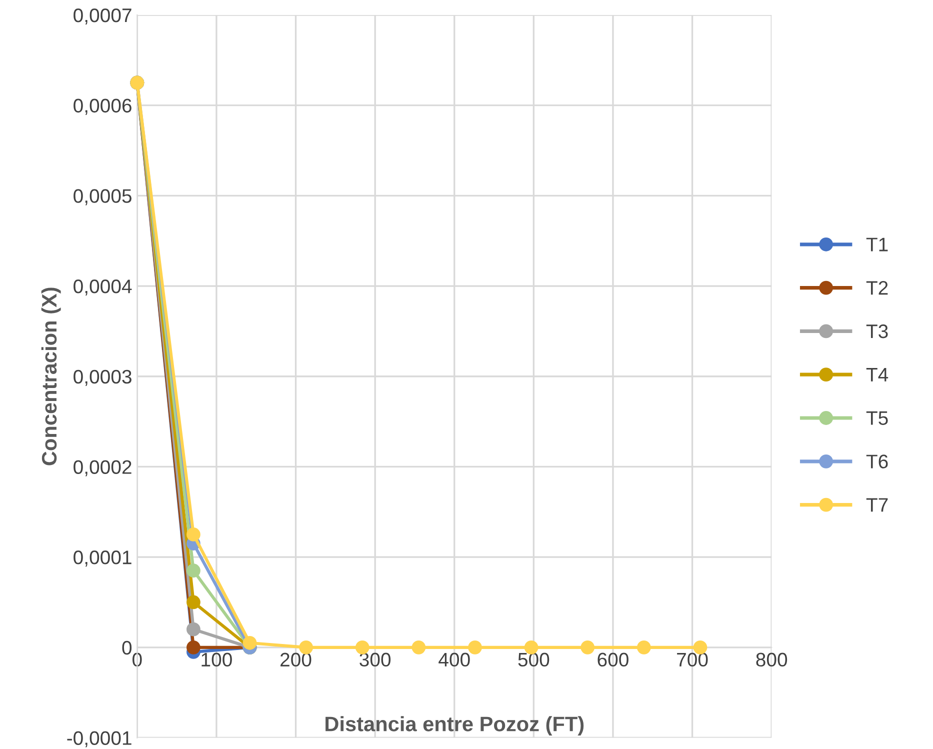 The height and width of the screenshot is (749, 933). What do you see at coordinates (103, 378) in the screenshot?
I see `y-tick-label: 0,0003` at bounding box center [103, 378].